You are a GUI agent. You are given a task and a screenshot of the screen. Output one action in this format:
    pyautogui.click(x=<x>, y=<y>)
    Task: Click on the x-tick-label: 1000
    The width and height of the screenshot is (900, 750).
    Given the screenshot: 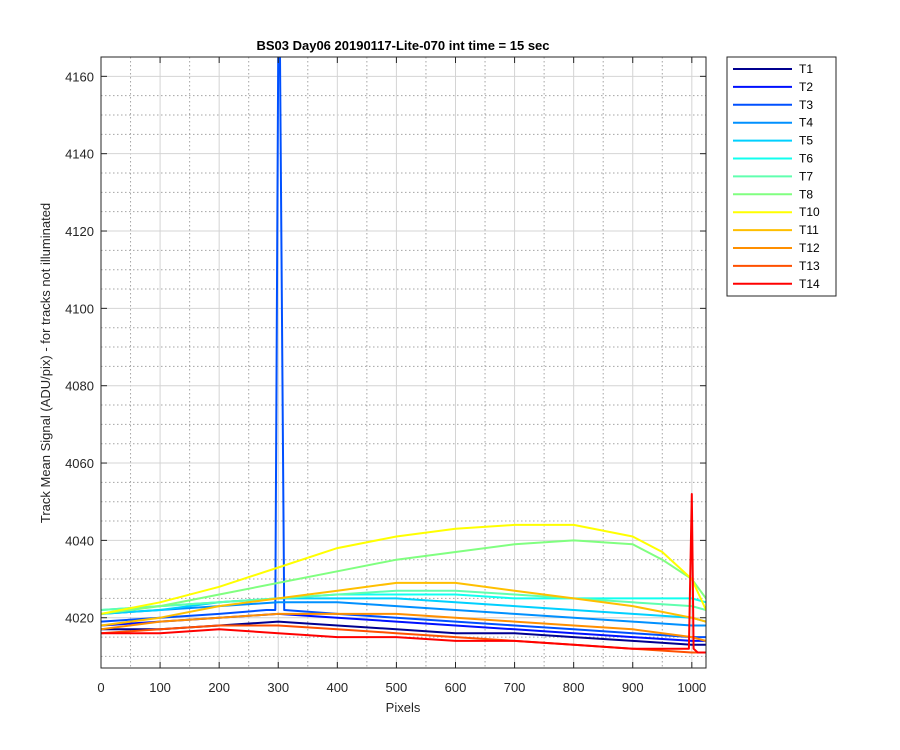 What is the action you would take?
    pyautogui.click(x=691, y=687)
    